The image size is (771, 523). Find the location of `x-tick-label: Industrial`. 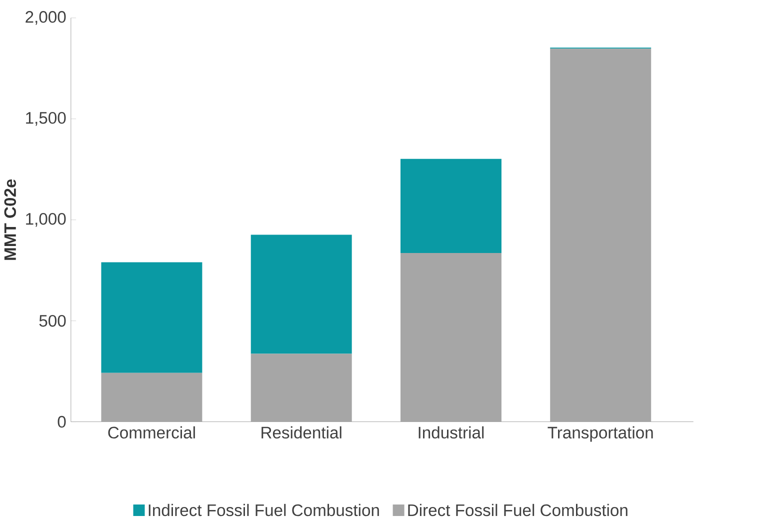

x-tick-label: Industrial is located at coordinates (451, 432).